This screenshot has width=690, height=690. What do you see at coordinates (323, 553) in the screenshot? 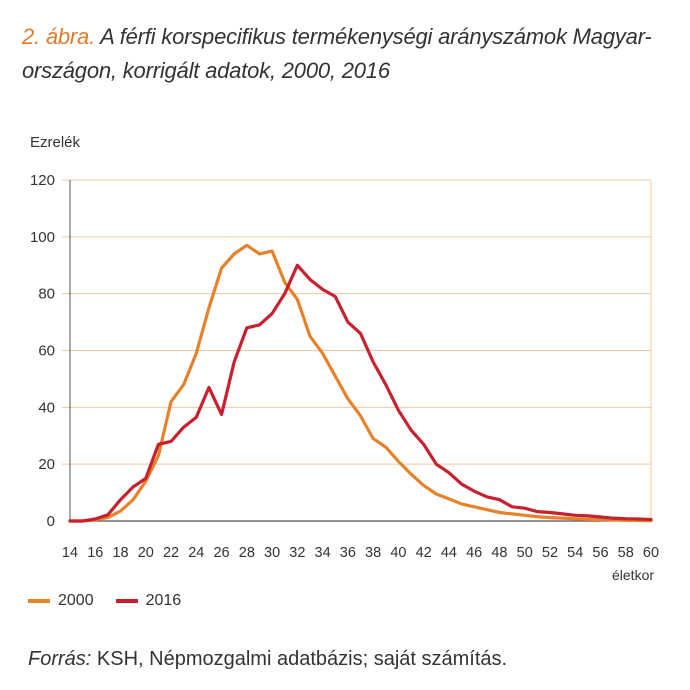
I see `x-tick-label: 34` at bounding box center [323, 553].